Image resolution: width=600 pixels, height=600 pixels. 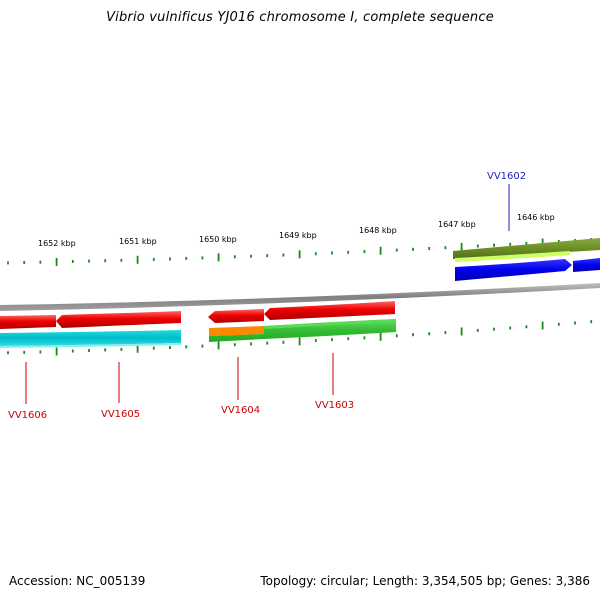 I want to click on gene-label-vv1604: VV1604, so click(x=240, y=410).